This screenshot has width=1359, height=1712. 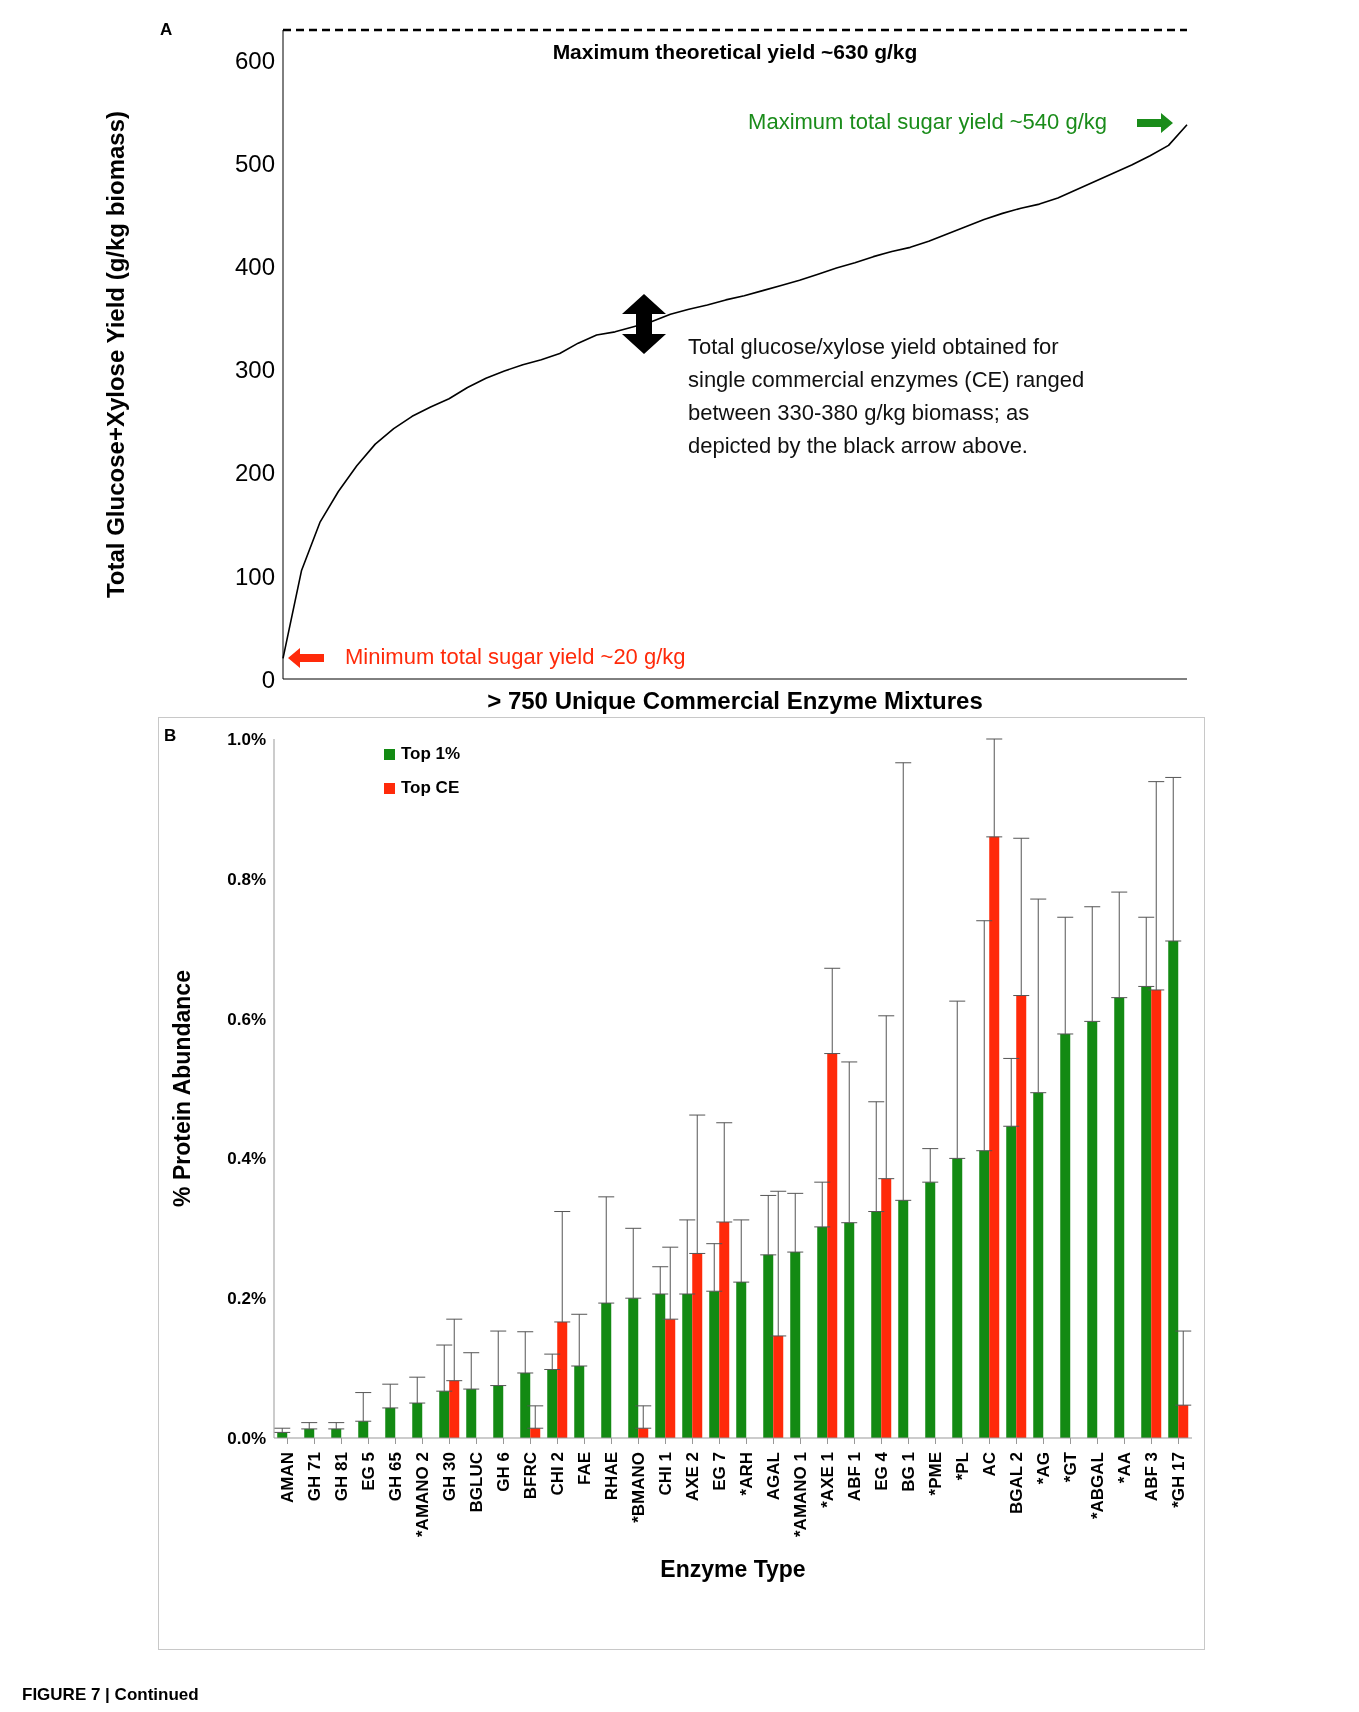 What do you see at coordinates (254, 370) in the screenshot?
I see `y-tick-label: 300` at bounding box center [254, 370].